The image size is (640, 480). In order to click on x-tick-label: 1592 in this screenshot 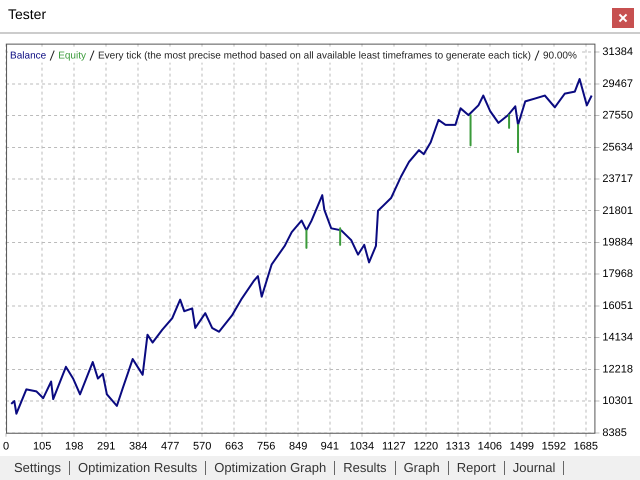, I will do `click(554, 446)`.